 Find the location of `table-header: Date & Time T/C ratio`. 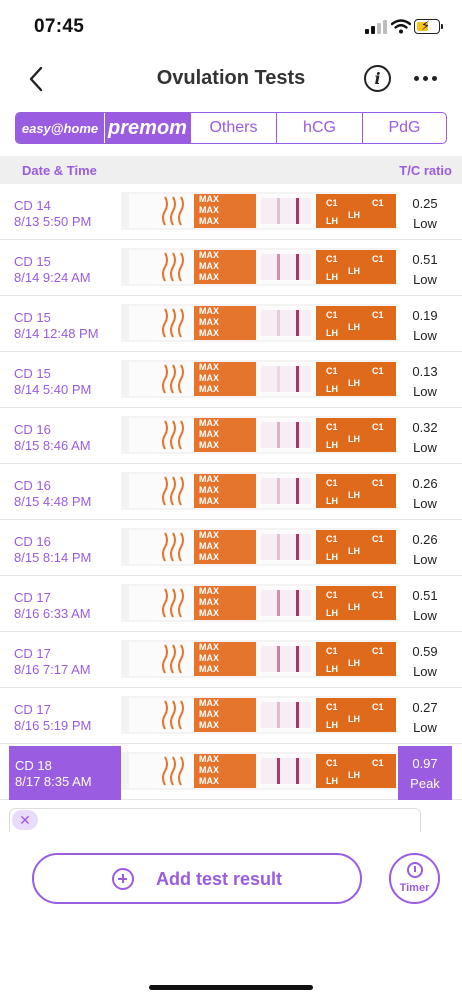

table-header: Date & Time T/C ratio is located at coordinates (231, 170).